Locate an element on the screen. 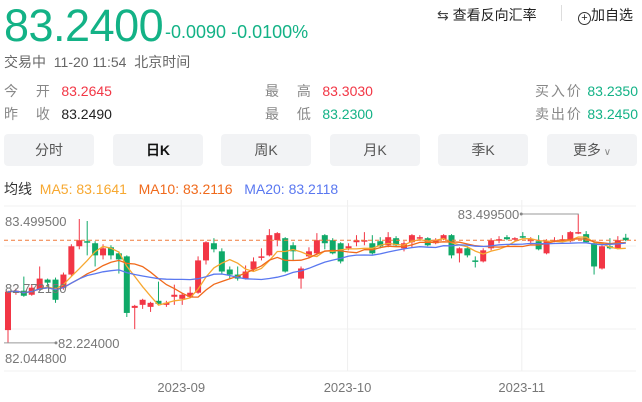 The height and width of the screenshot is (402, 642). min-marker-label: 82.224000 is located at coordinates (88, 343).